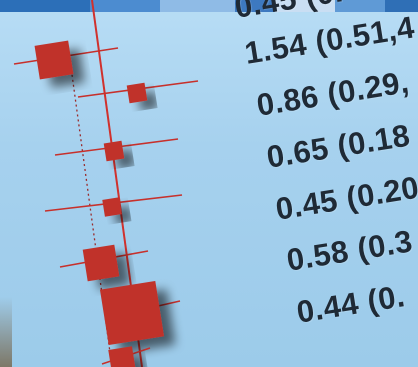  What do you see at coordinates (6, 332) in the screenshot?
I see `background-detail` at bounding box center [6, 332].